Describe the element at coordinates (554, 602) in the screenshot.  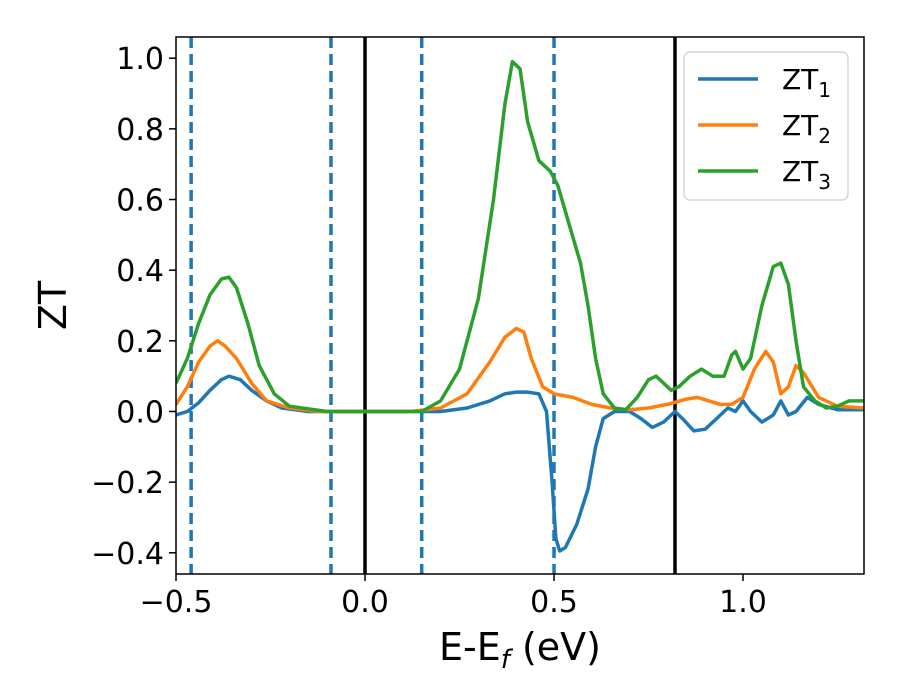
I see `x-tick-label: 0.5` at that location.